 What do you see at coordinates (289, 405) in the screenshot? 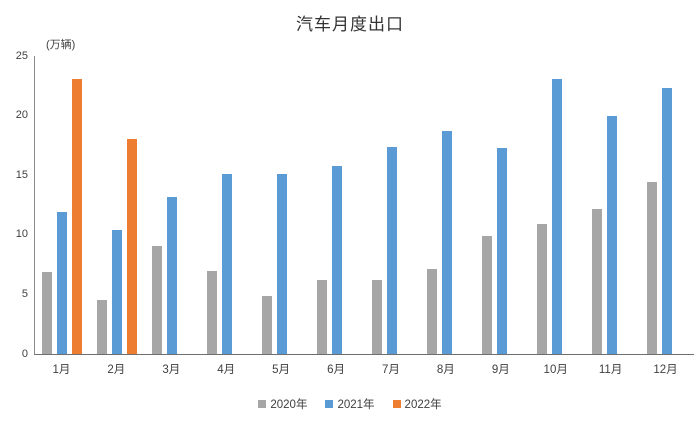
I see `legend-label-2020: 2020年` at bounding box center [289, 405].